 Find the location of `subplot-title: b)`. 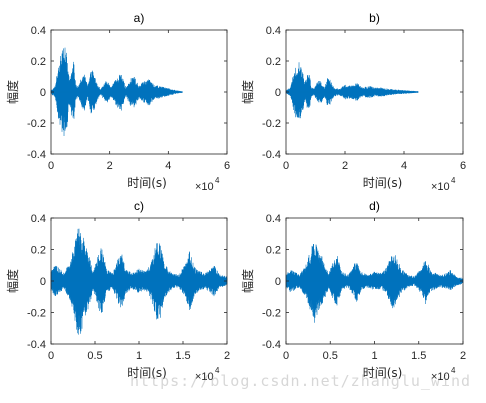

subplot-title: b) is located at coordinates (374, 18).